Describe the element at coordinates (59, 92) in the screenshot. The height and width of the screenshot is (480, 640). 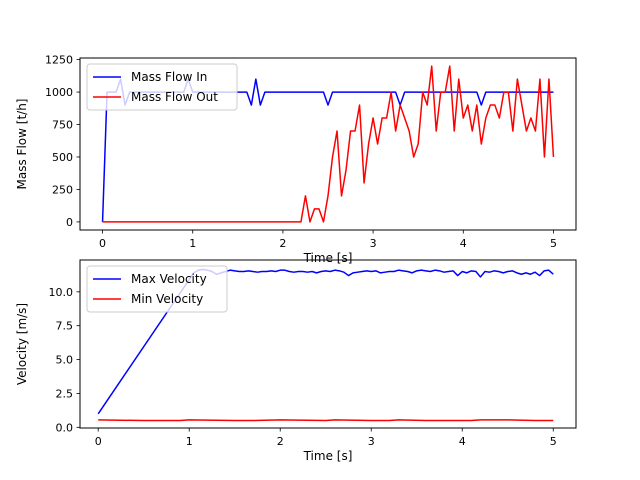
I see `mass-flow-y-tick-label: 1000` at that location.